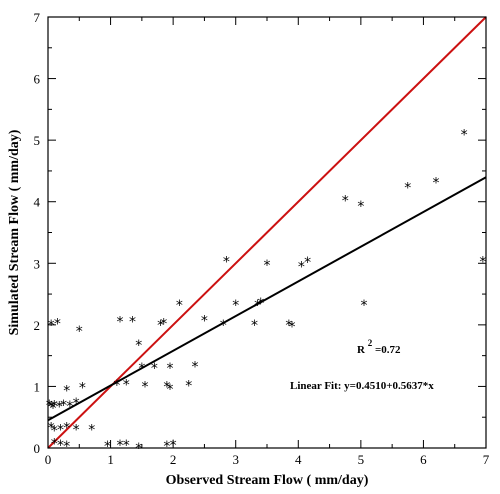  I want to click on r-squared-superscript: 2, so click(370, 343).